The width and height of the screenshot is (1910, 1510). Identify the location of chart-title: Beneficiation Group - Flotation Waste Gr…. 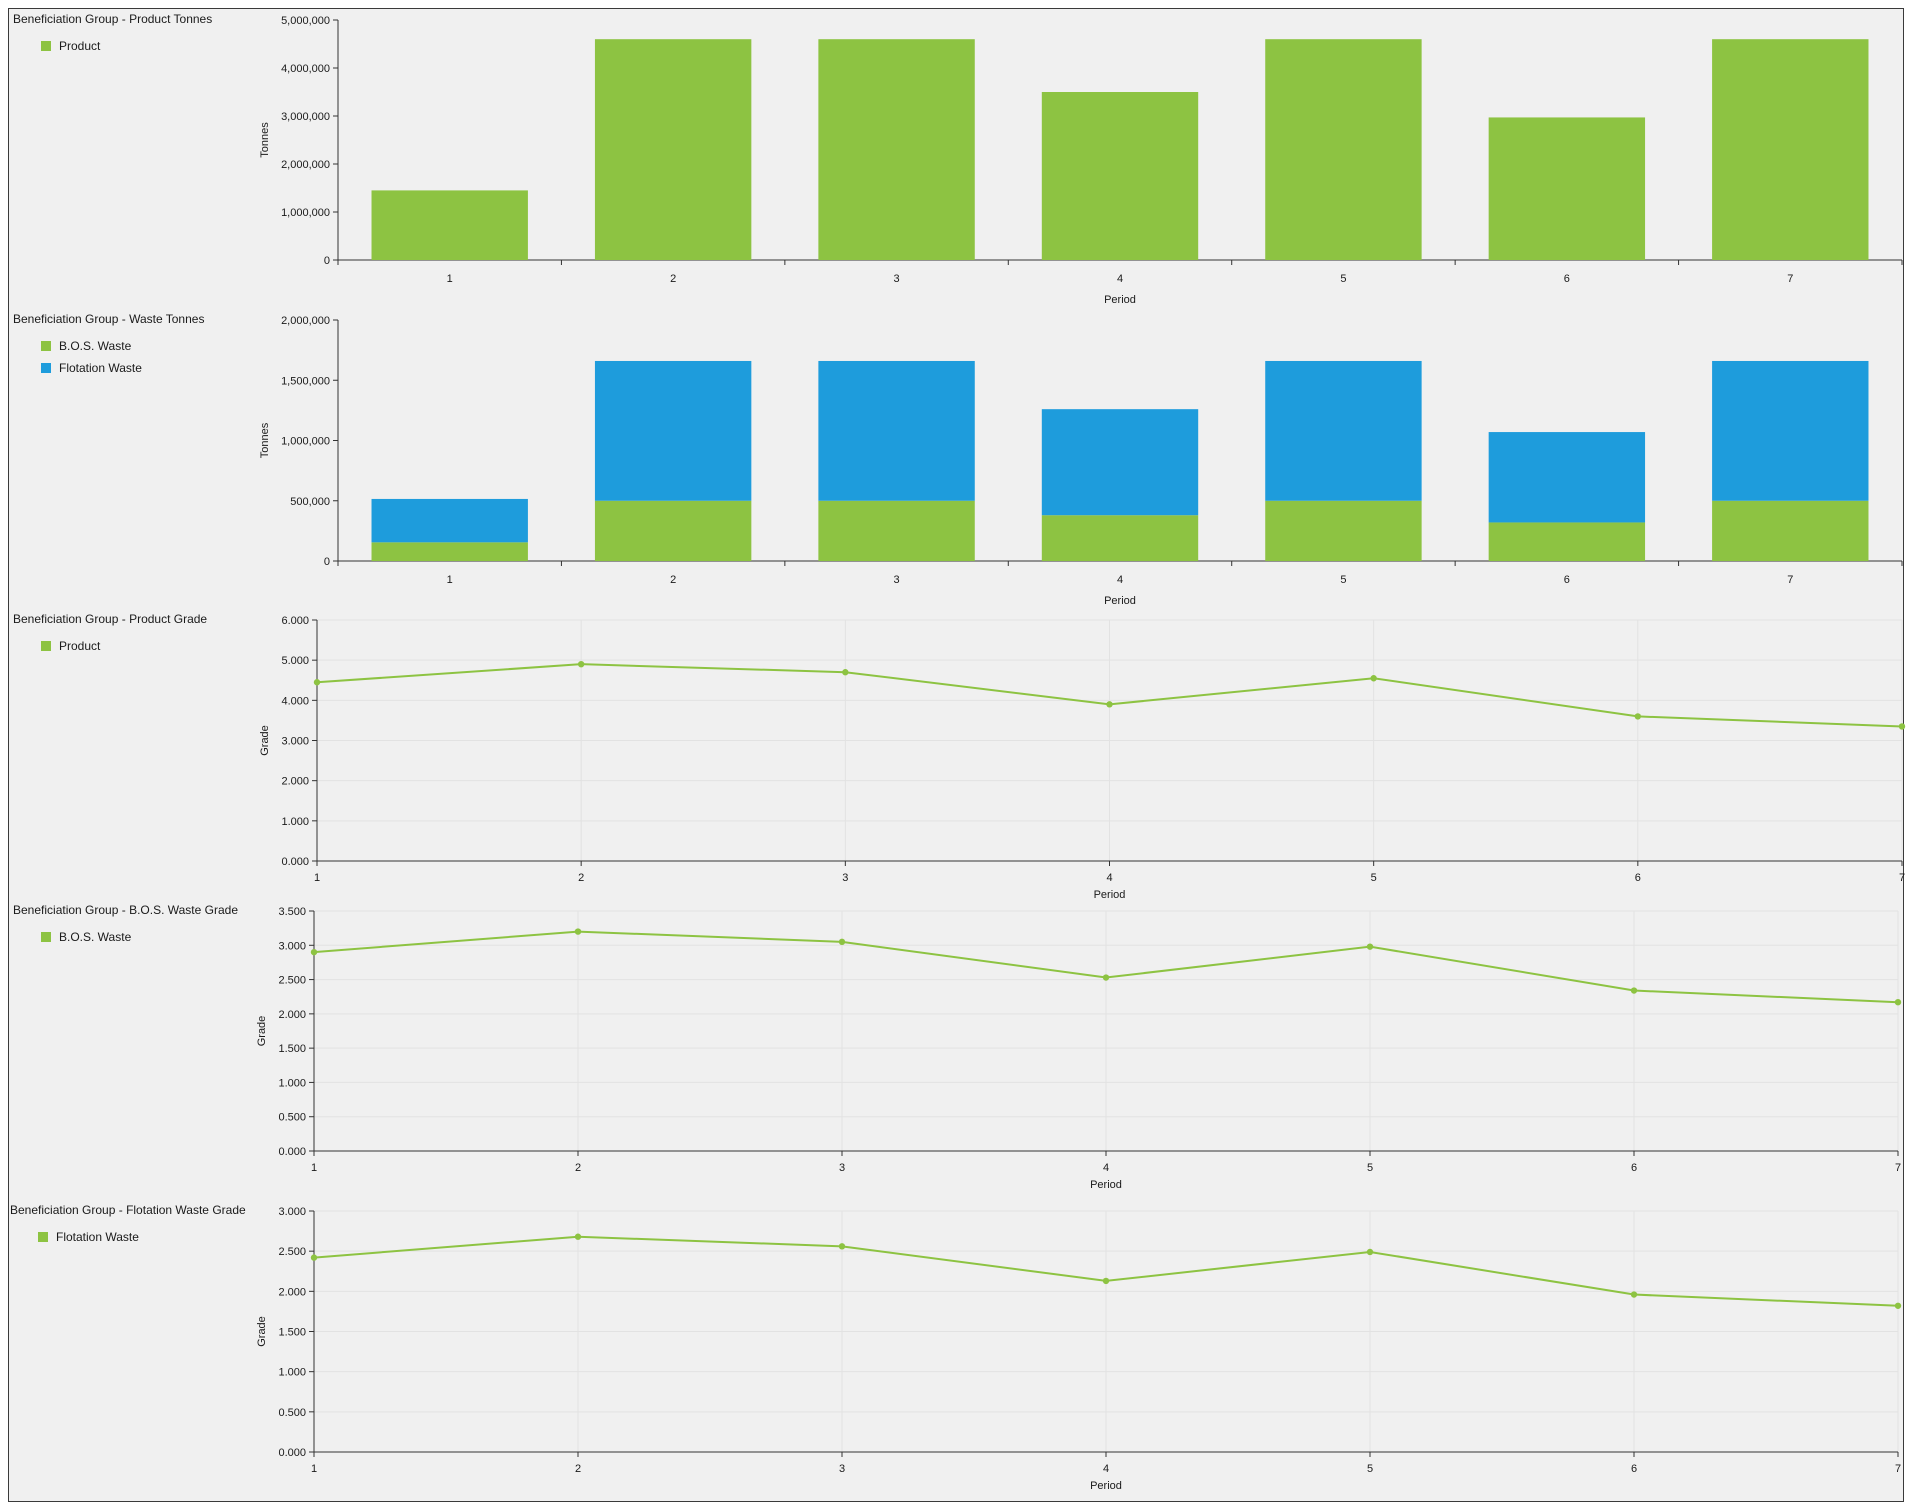
(128, 1210).